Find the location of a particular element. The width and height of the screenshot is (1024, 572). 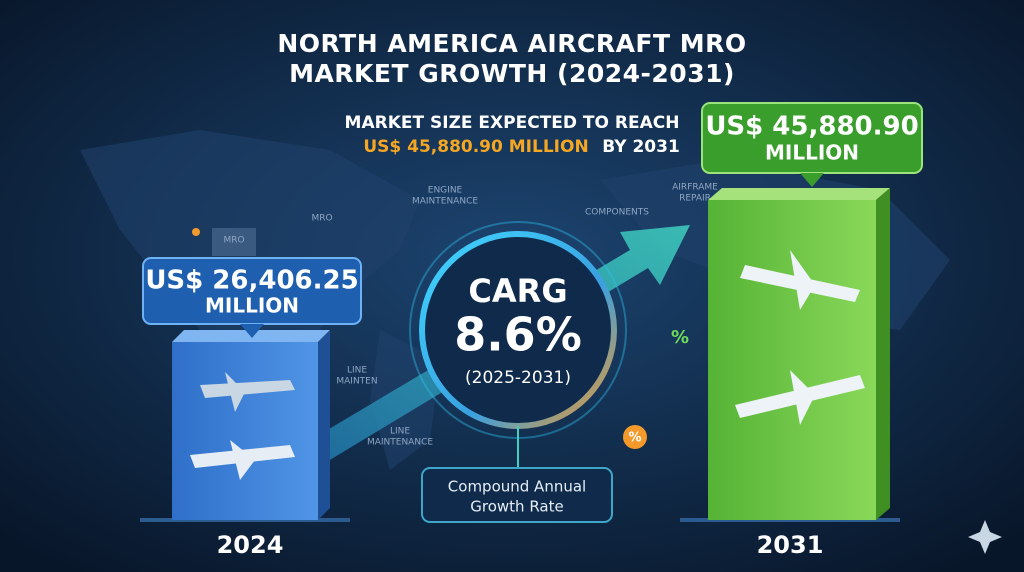

cagr-note-box is located at coordinates (517, 495).